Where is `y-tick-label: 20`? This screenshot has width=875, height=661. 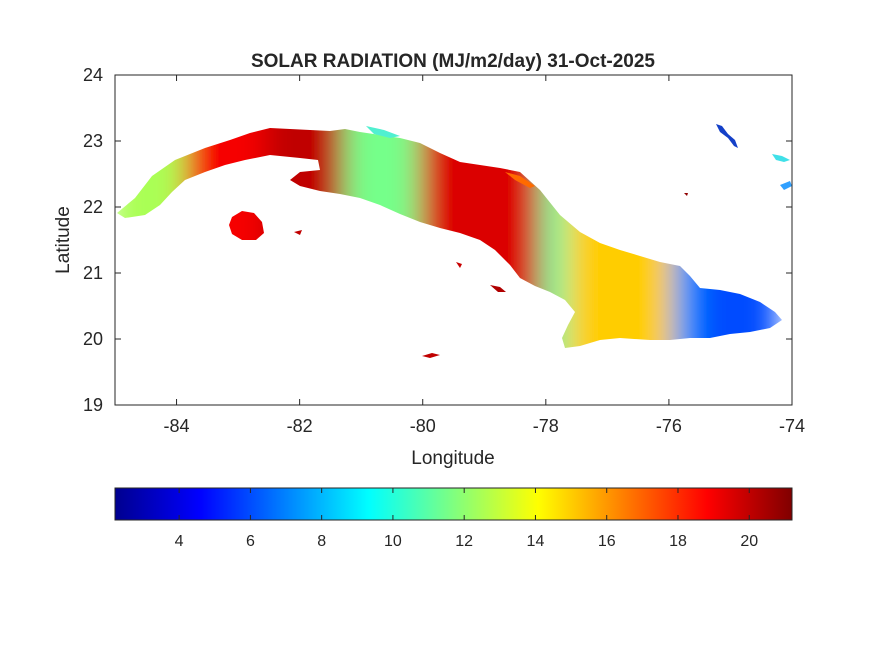 y-tick-label: 20 is located at coordinates (93, 339).